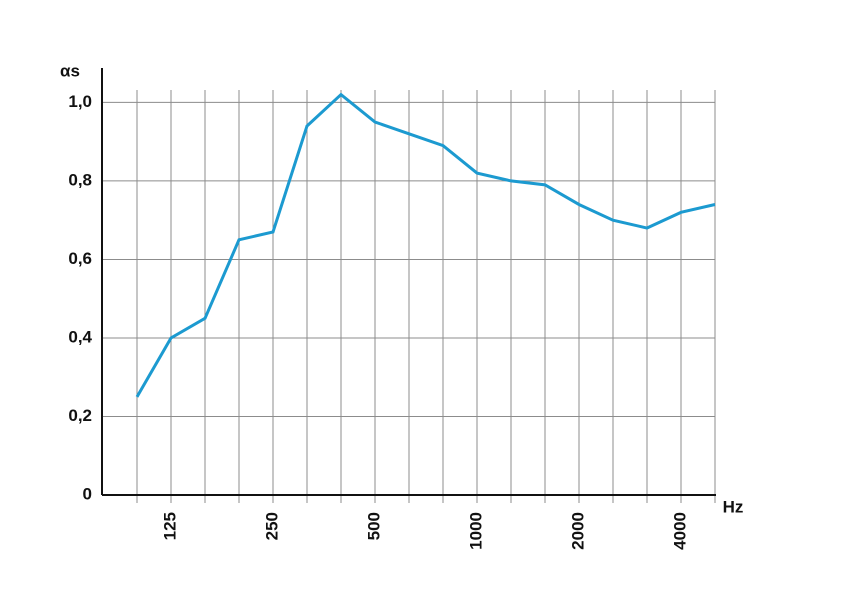 Image resolution: width=842 pixels, height=595 pixels. Describe the element at coordinates (373, 526) in the screenshot. I see `x-tick-label: 500` at that location.